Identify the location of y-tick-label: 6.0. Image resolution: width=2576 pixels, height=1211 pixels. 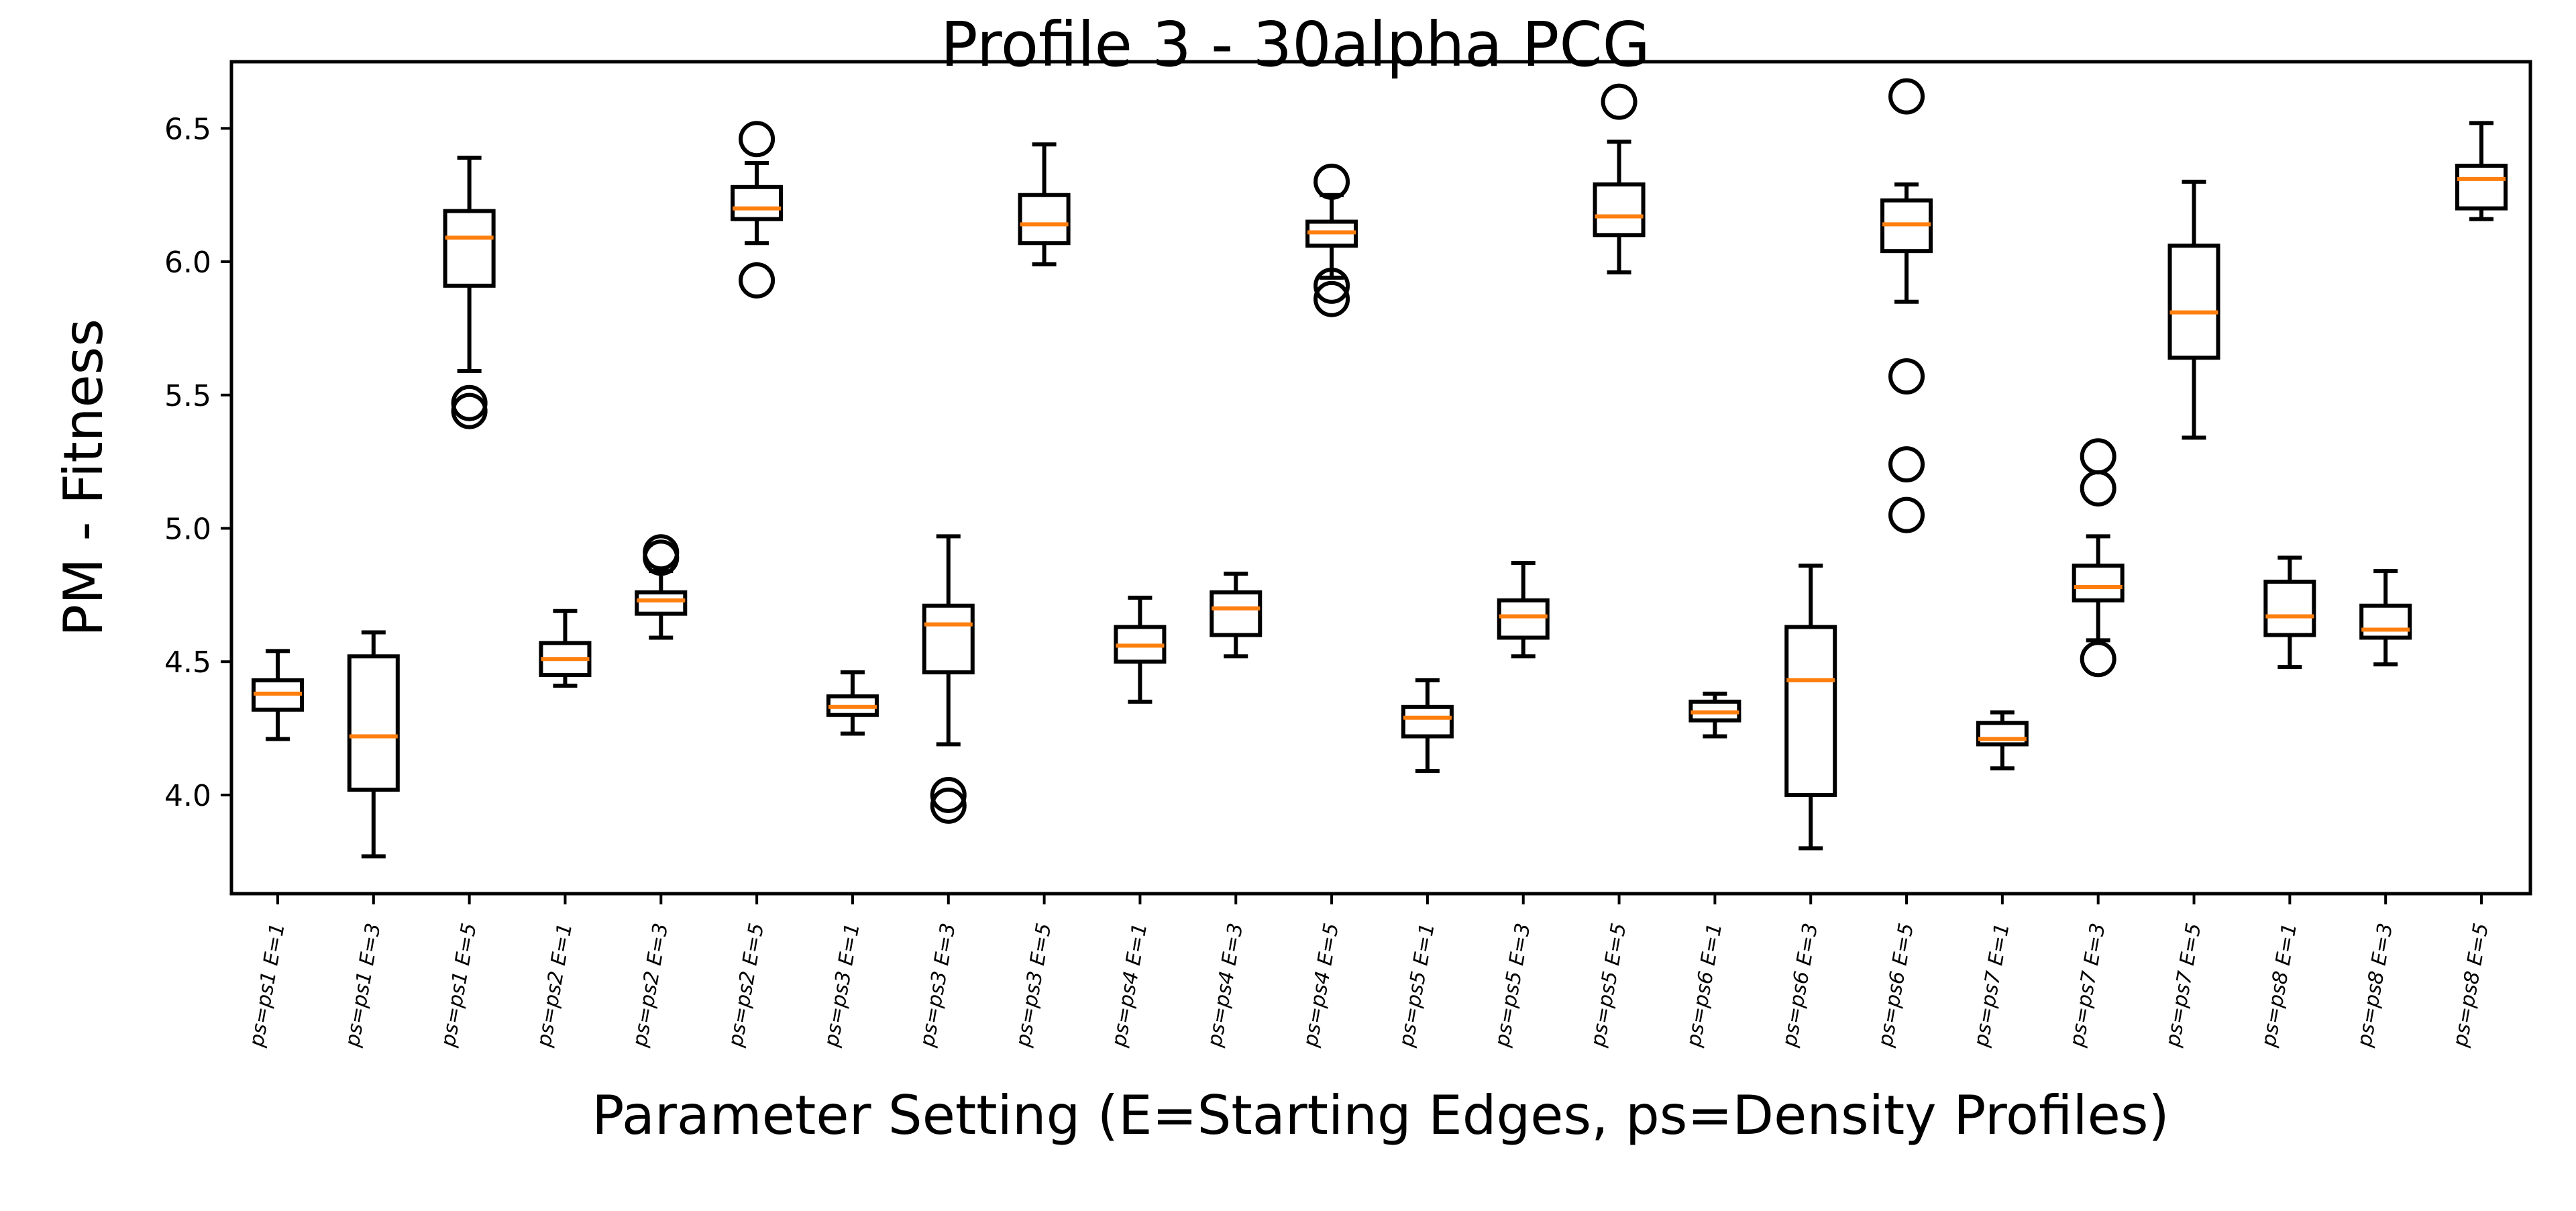
(187, 263).